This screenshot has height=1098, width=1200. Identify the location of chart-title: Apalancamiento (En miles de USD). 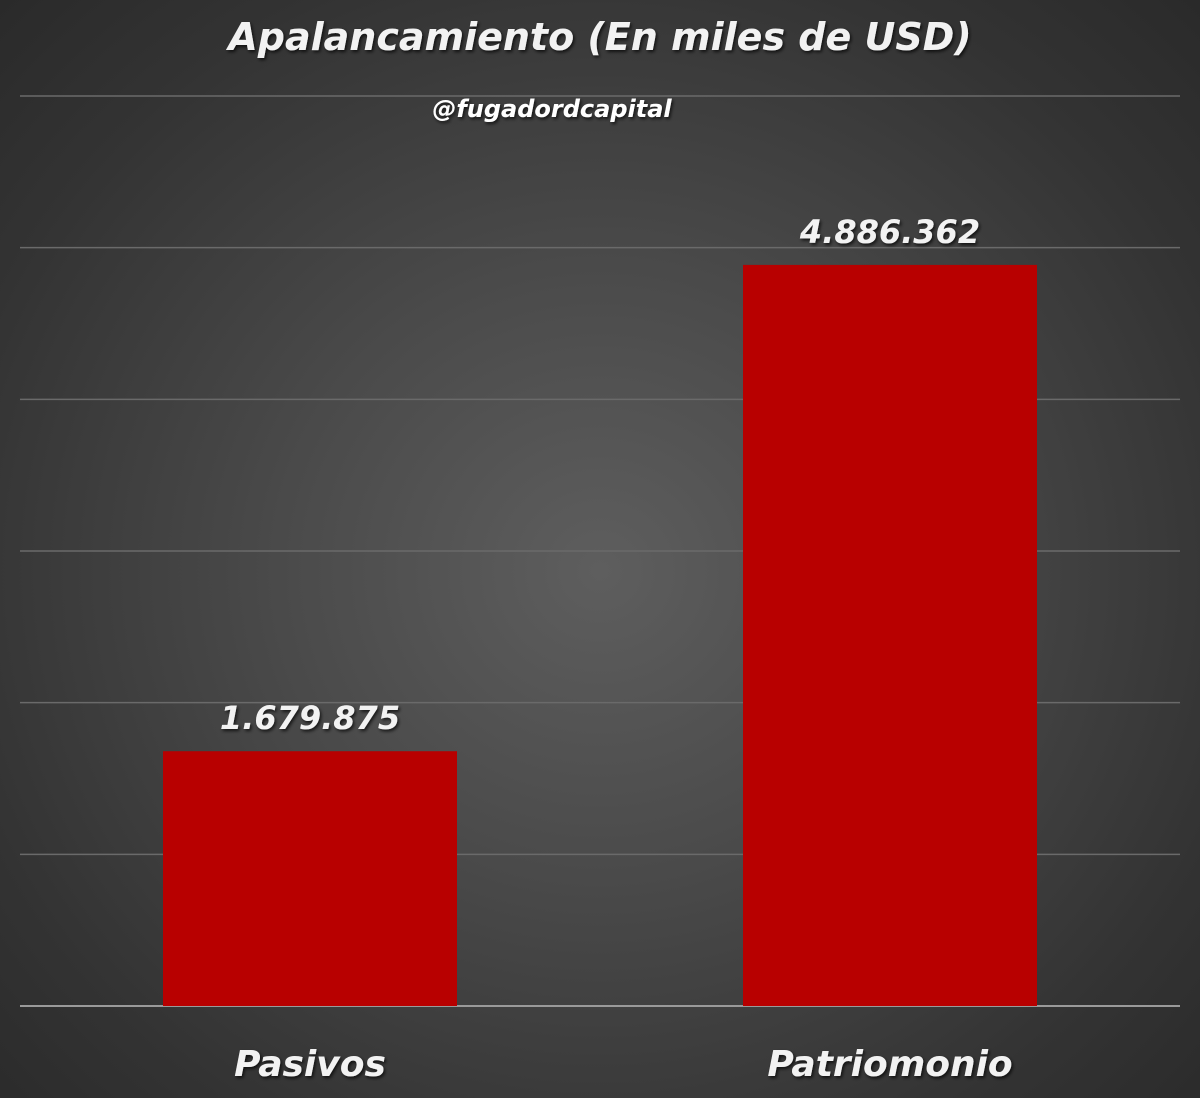
(598, 37).